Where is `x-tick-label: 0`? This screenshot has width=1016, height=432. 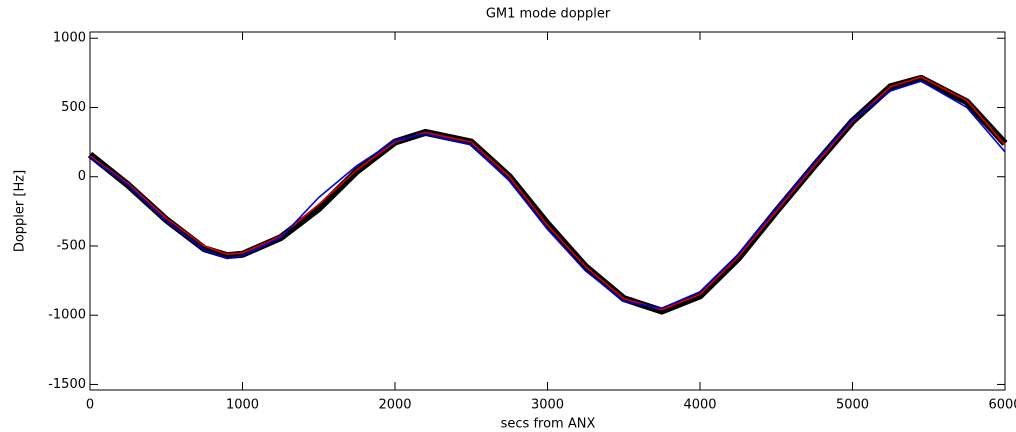 x-tick-label: 0 is located at coordinates (90, 405).